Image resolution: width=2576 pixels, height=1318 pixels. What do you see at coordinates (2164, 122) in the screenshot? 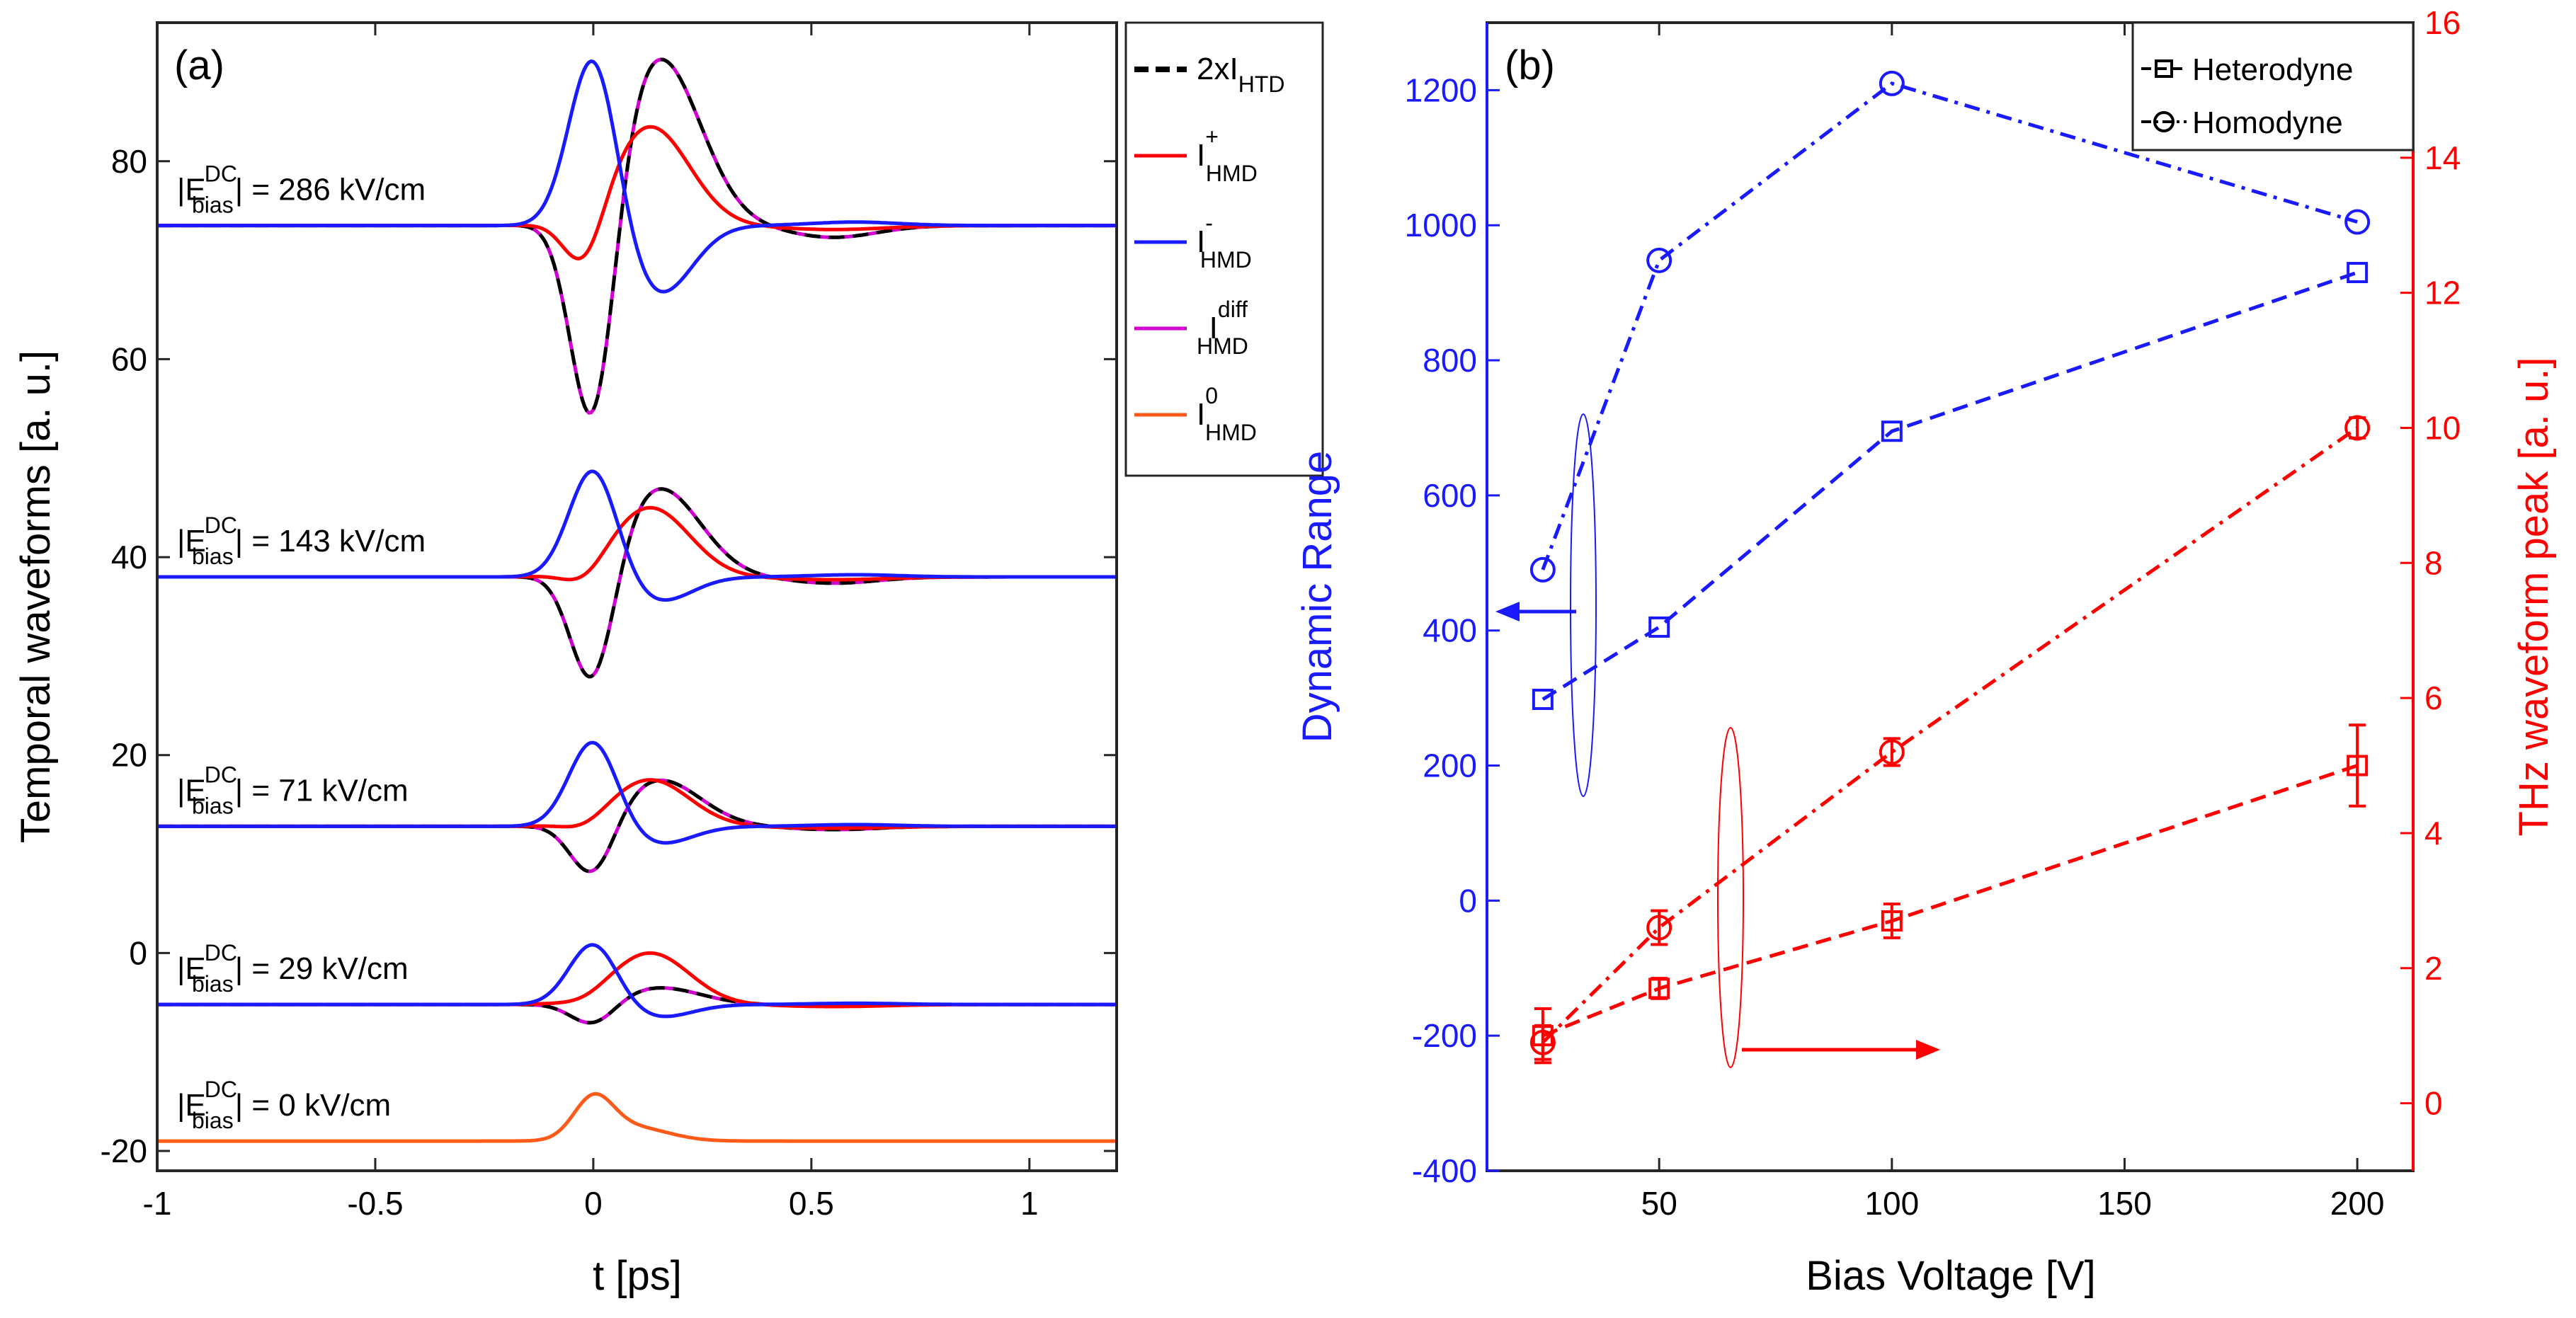
I see `circle-marker-icon` at bounding box center [2164, 122].